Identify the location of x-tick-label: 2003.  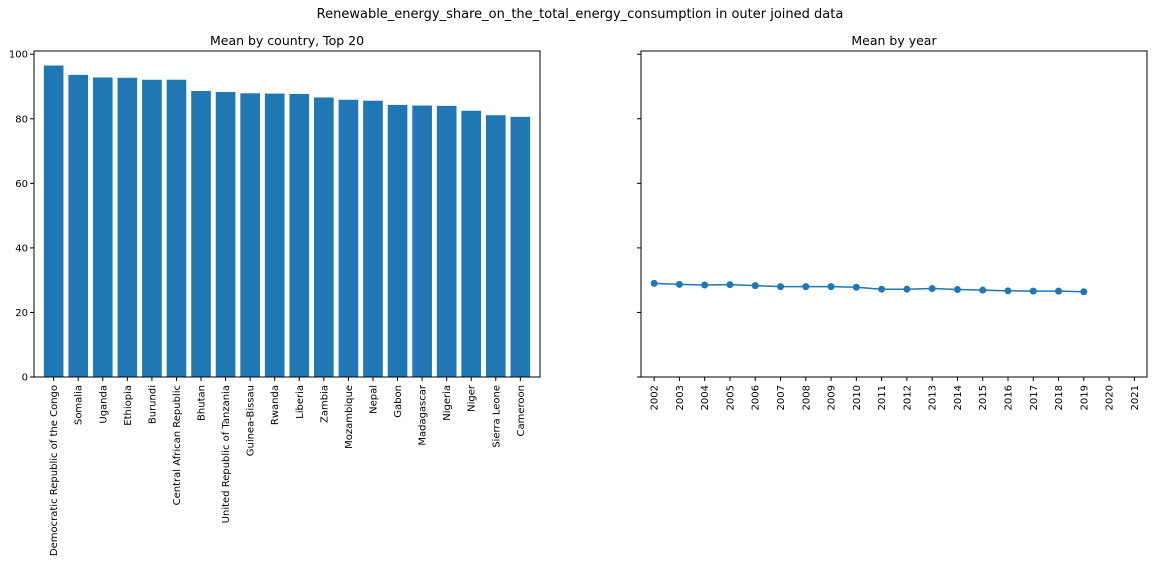
(680, 397).